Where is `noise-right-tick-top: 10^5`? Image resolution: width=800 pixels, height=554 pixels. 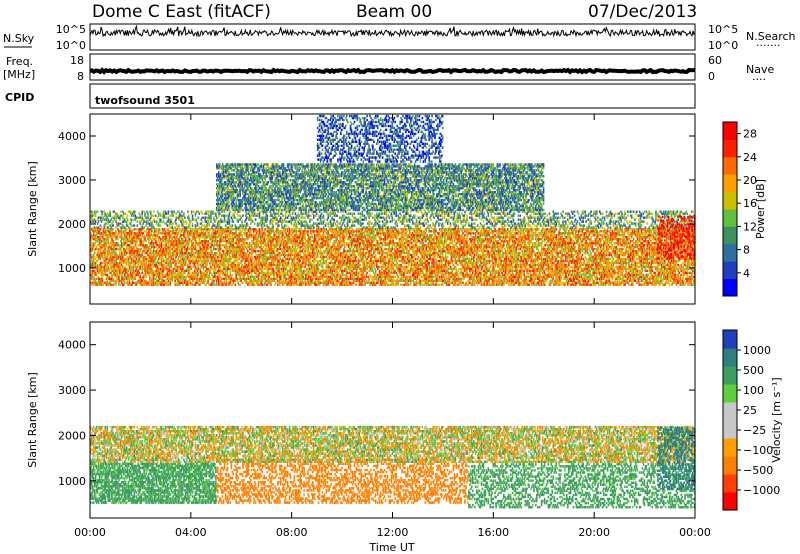 noise-right-tick-top: 10^5 is located at coordinates (723, 29).